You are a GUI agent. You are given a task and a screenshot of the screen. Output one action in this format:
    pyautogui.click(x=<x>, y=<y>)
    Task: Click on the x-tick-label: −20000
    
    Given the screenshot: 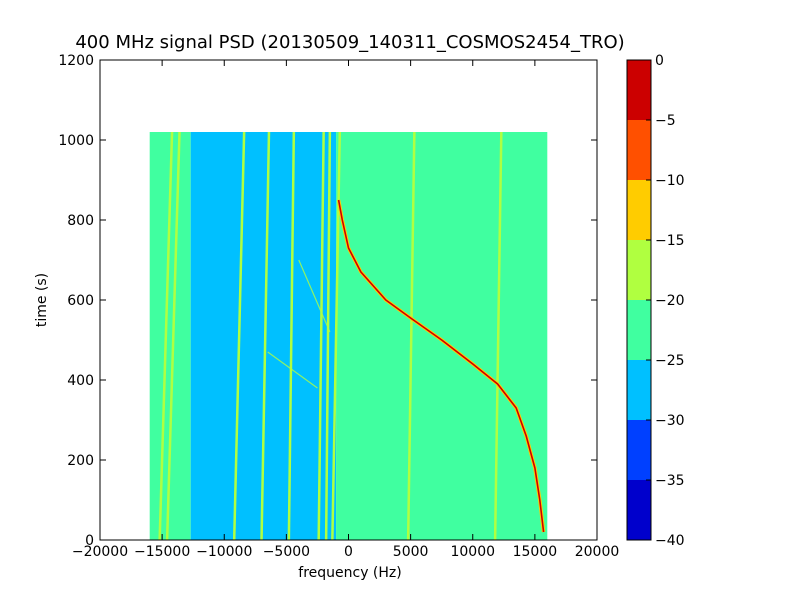 What is the action you would take?
    pyautogui.click(x=100, y=552)
    